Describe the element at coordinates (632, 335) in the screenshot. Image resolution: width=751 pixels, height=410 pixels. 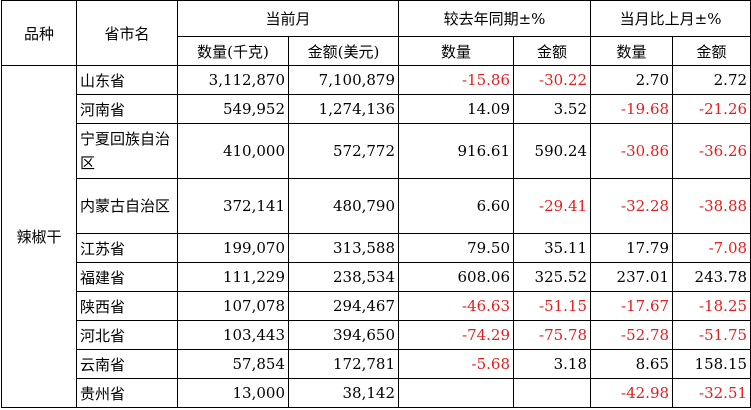
I see `mom-quantity-cell: -52.78` at that location.